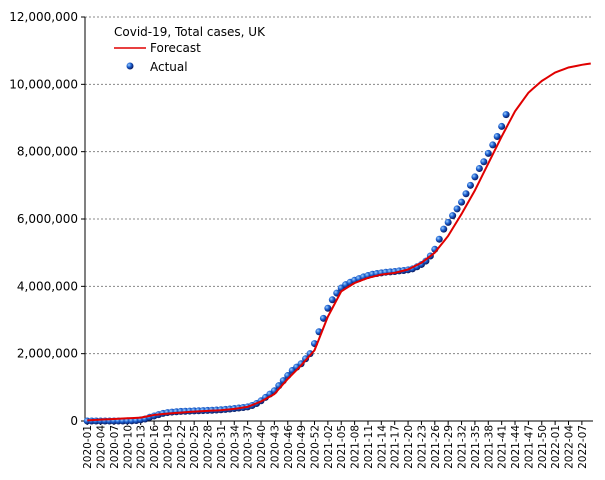 The image size is (605, 480). I want to click on x-tick-label: 2020-19, so click(168, 447).